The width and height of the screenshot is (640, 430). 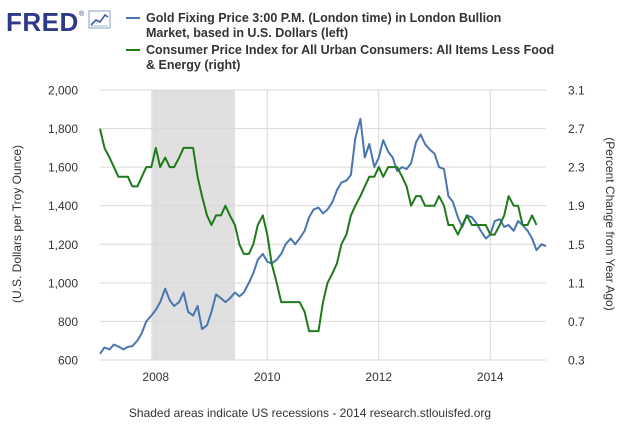 What do you see at coordinates (576, 168) in the screenshot?
I see `right-tick-label: 2.3` at bounding box center [576, 168].